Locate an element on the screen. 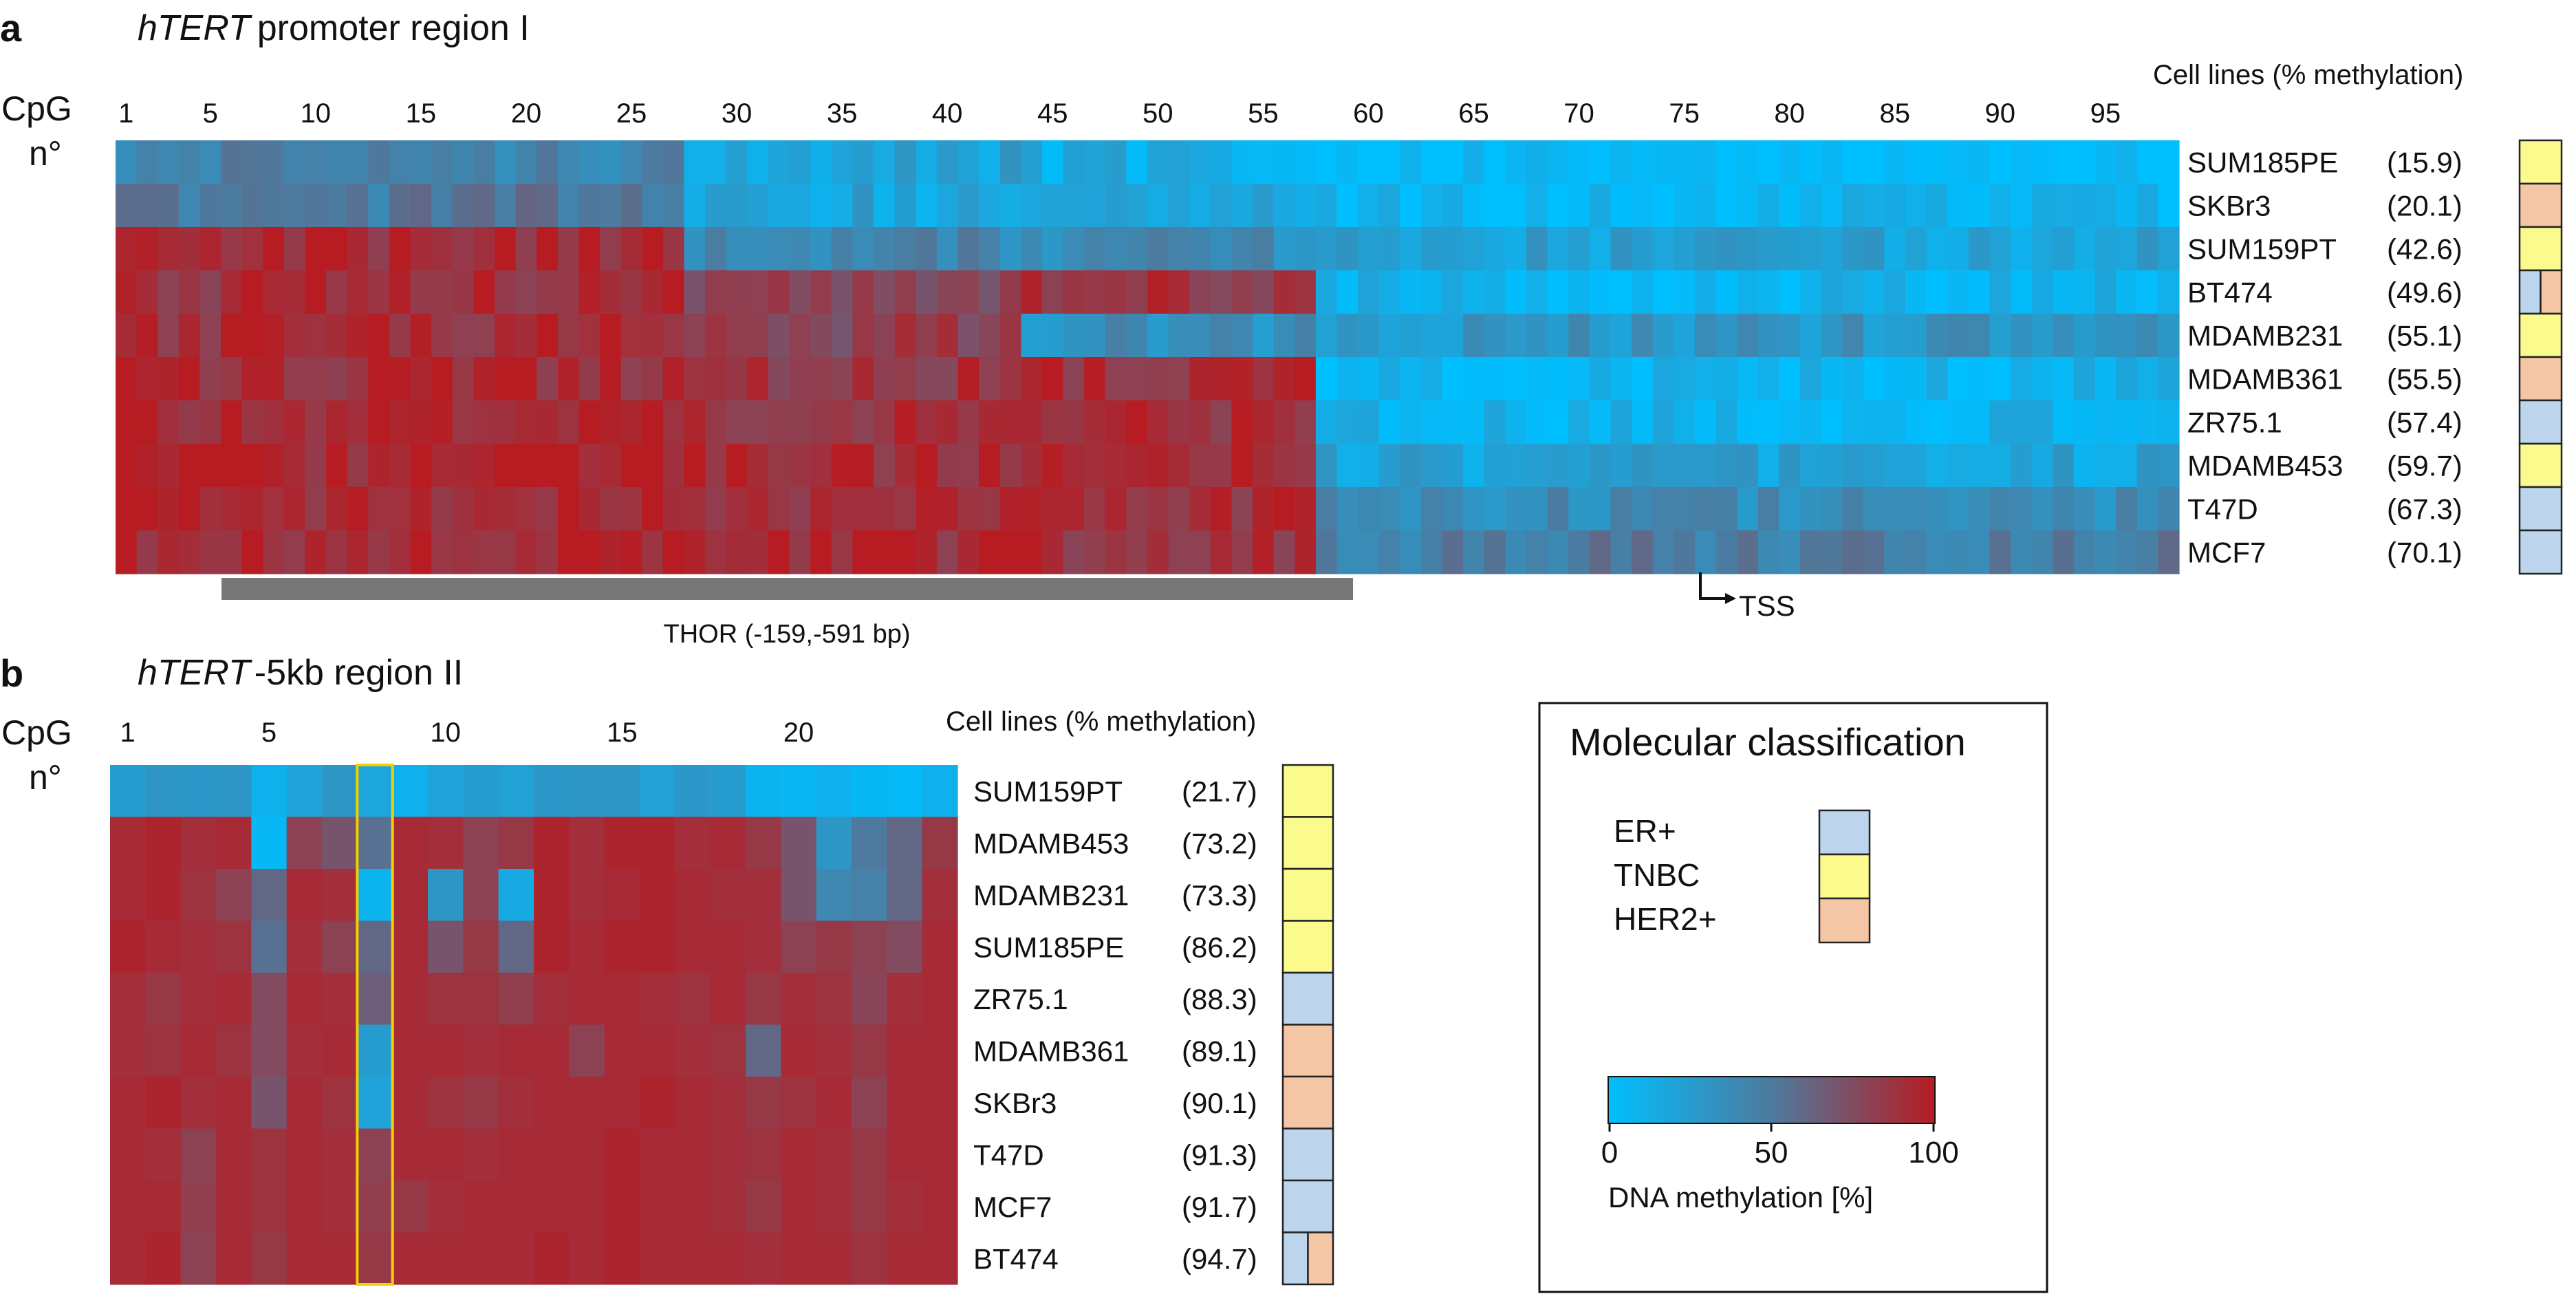 The width and height of the screenshot is (2576, 1305). panel-a-cpg-label: CpG is located at coordinates (36, 108).